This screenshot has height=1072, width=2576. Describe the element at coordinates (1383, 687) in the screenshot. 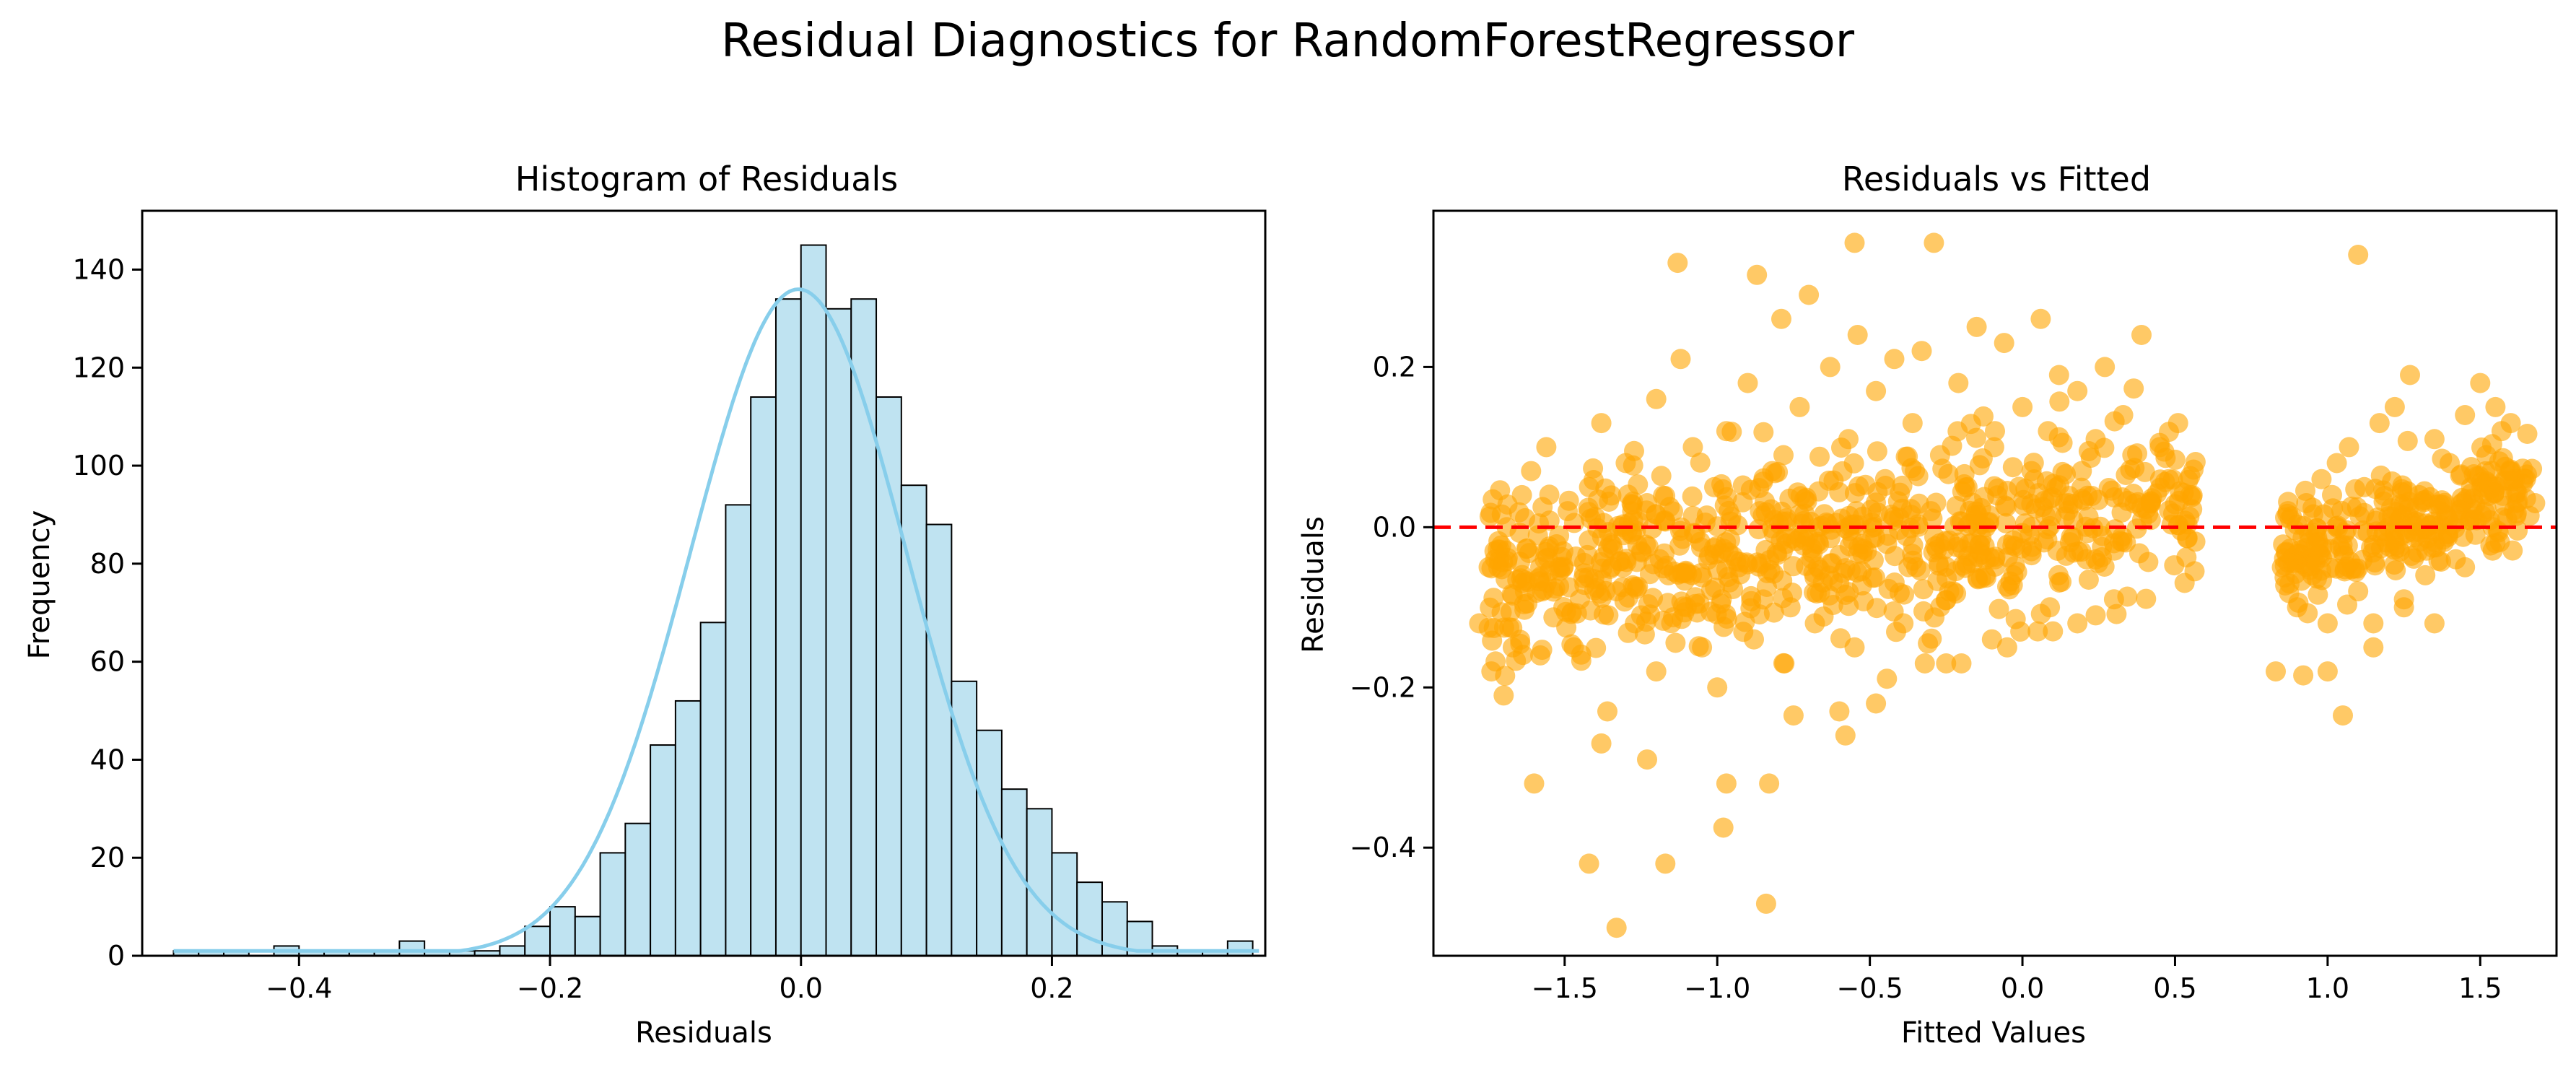

I see `scatter-y-tick-label: −0.2` at that location.